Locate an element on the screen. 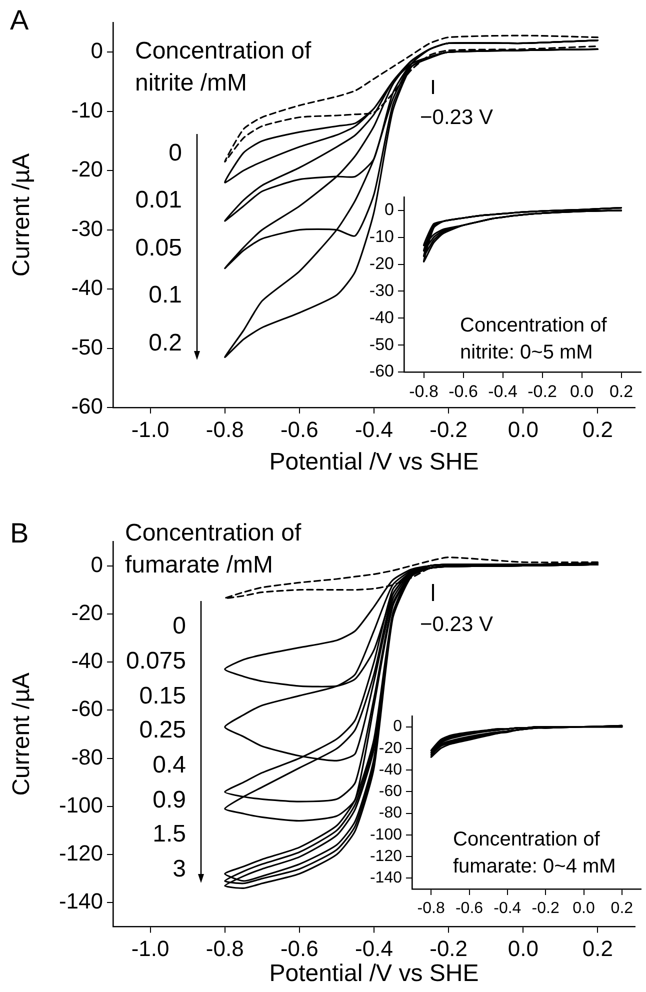 This screenshot has width=646, height=992. annotation: 3 is located at coordinates (179, 869).